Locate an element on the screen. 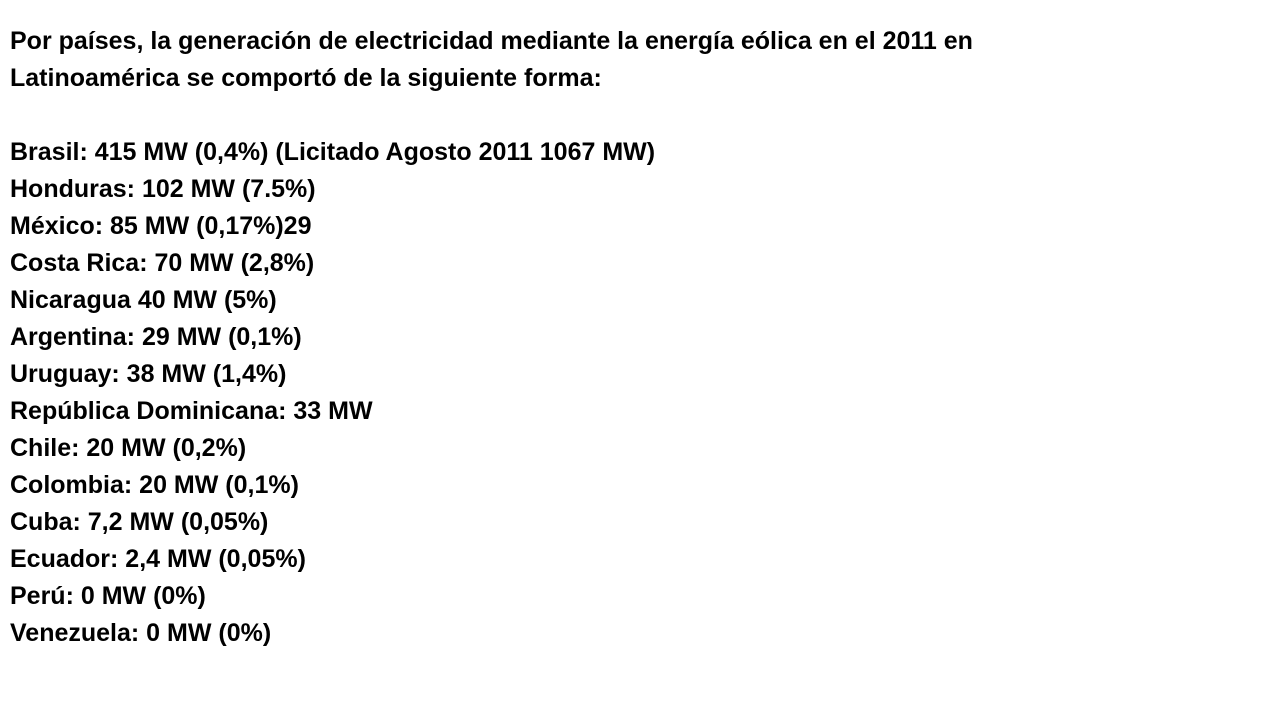 This screenshot has width=1280, height=720. country-item: Costa Rica: 70 MW (2,8%) is located at coordinates (162, 263).